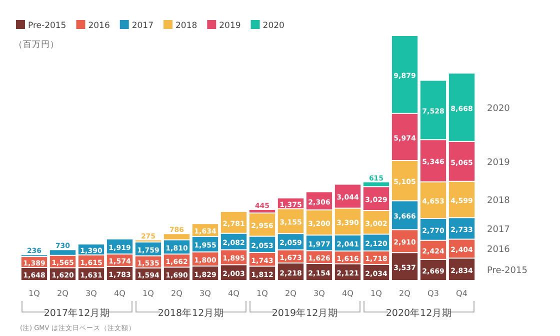  Describe the element at coordinates (462, 293) in the screenshot. I see `x-tick-label: Q4` at that location.